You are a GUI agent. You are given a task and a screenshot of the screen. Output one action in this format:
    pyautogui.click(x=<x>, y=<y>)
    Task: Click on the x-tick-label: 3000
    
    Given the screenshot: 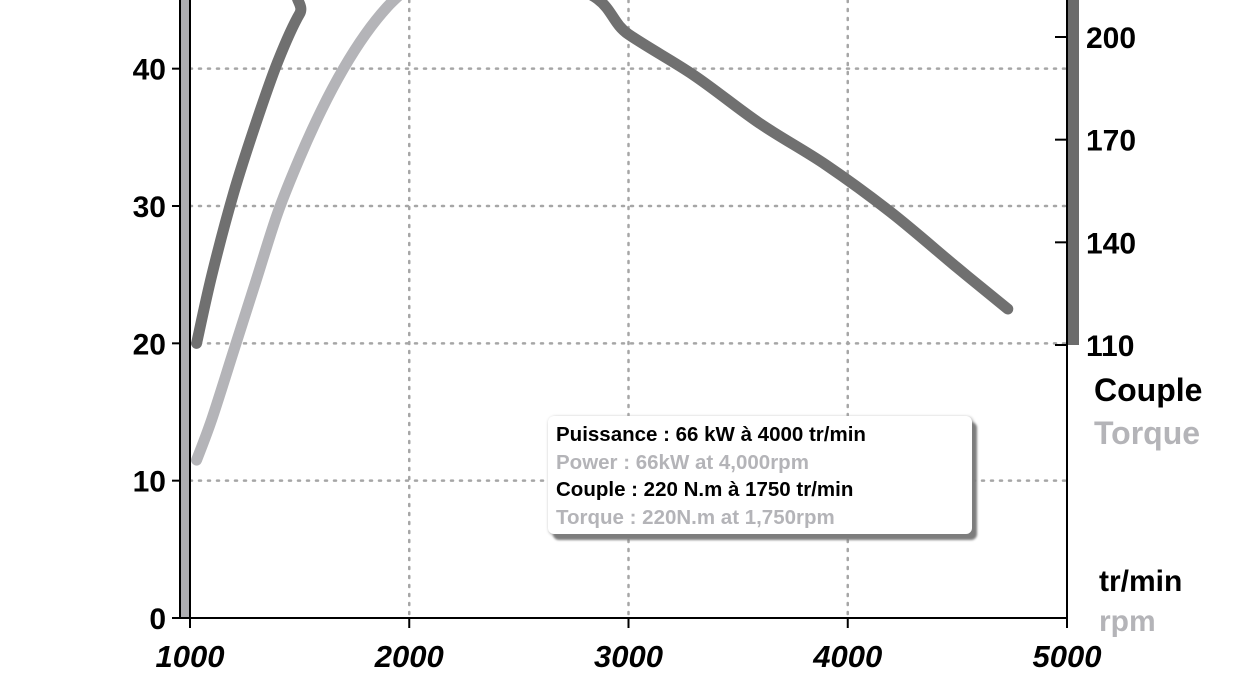 What is the action you would take?
    pyautogui.click(x=628, y=656)
    